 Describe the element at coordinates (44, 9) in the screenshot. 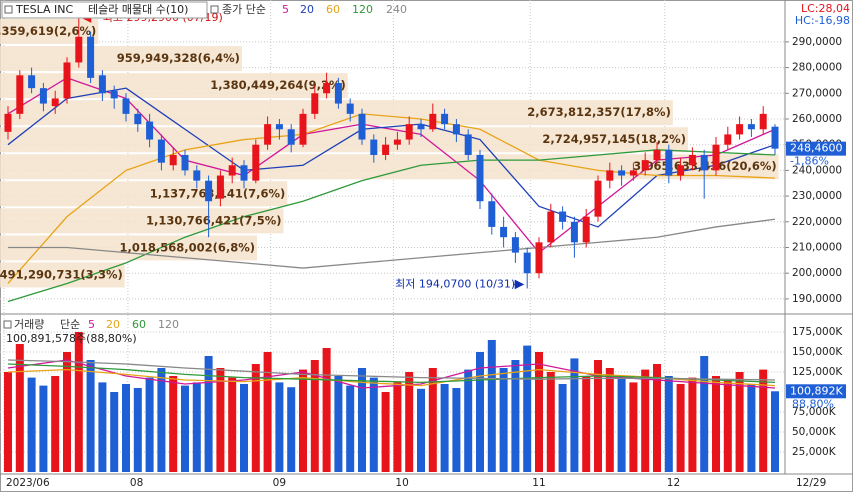

I see `chart-title: TESLA INC` at that location.